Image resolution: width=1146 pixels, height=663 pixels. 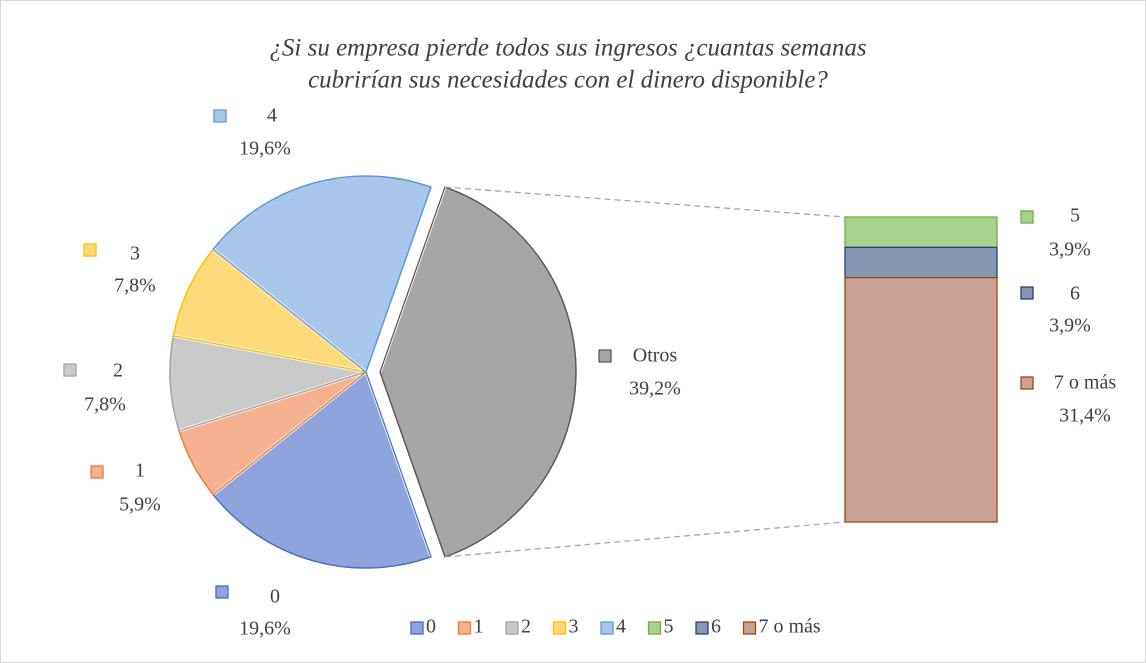 What do you see at coordinates (1085, 383) in the screenshot?
I see `data-label-name: 7 o más` at bounding box center [1085, 383].